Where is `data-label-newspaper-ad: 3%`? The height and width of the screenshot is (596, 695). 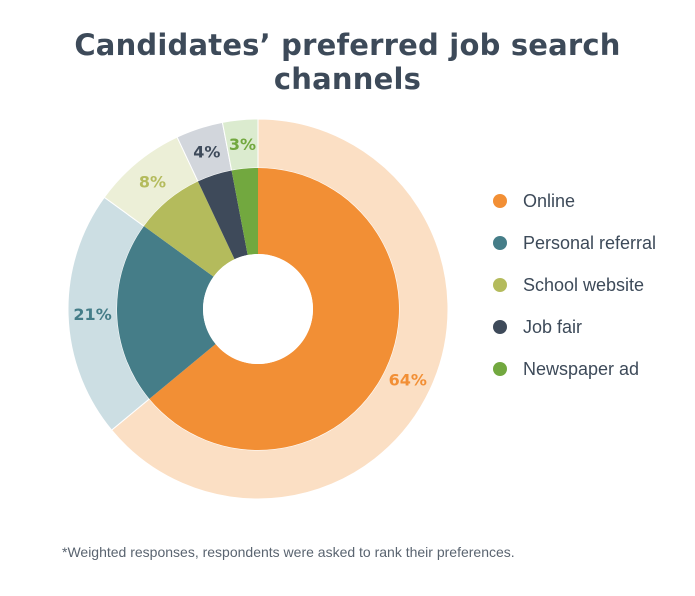
data-label-newspaper-ad: 3% is located at coordinates (242, 144).